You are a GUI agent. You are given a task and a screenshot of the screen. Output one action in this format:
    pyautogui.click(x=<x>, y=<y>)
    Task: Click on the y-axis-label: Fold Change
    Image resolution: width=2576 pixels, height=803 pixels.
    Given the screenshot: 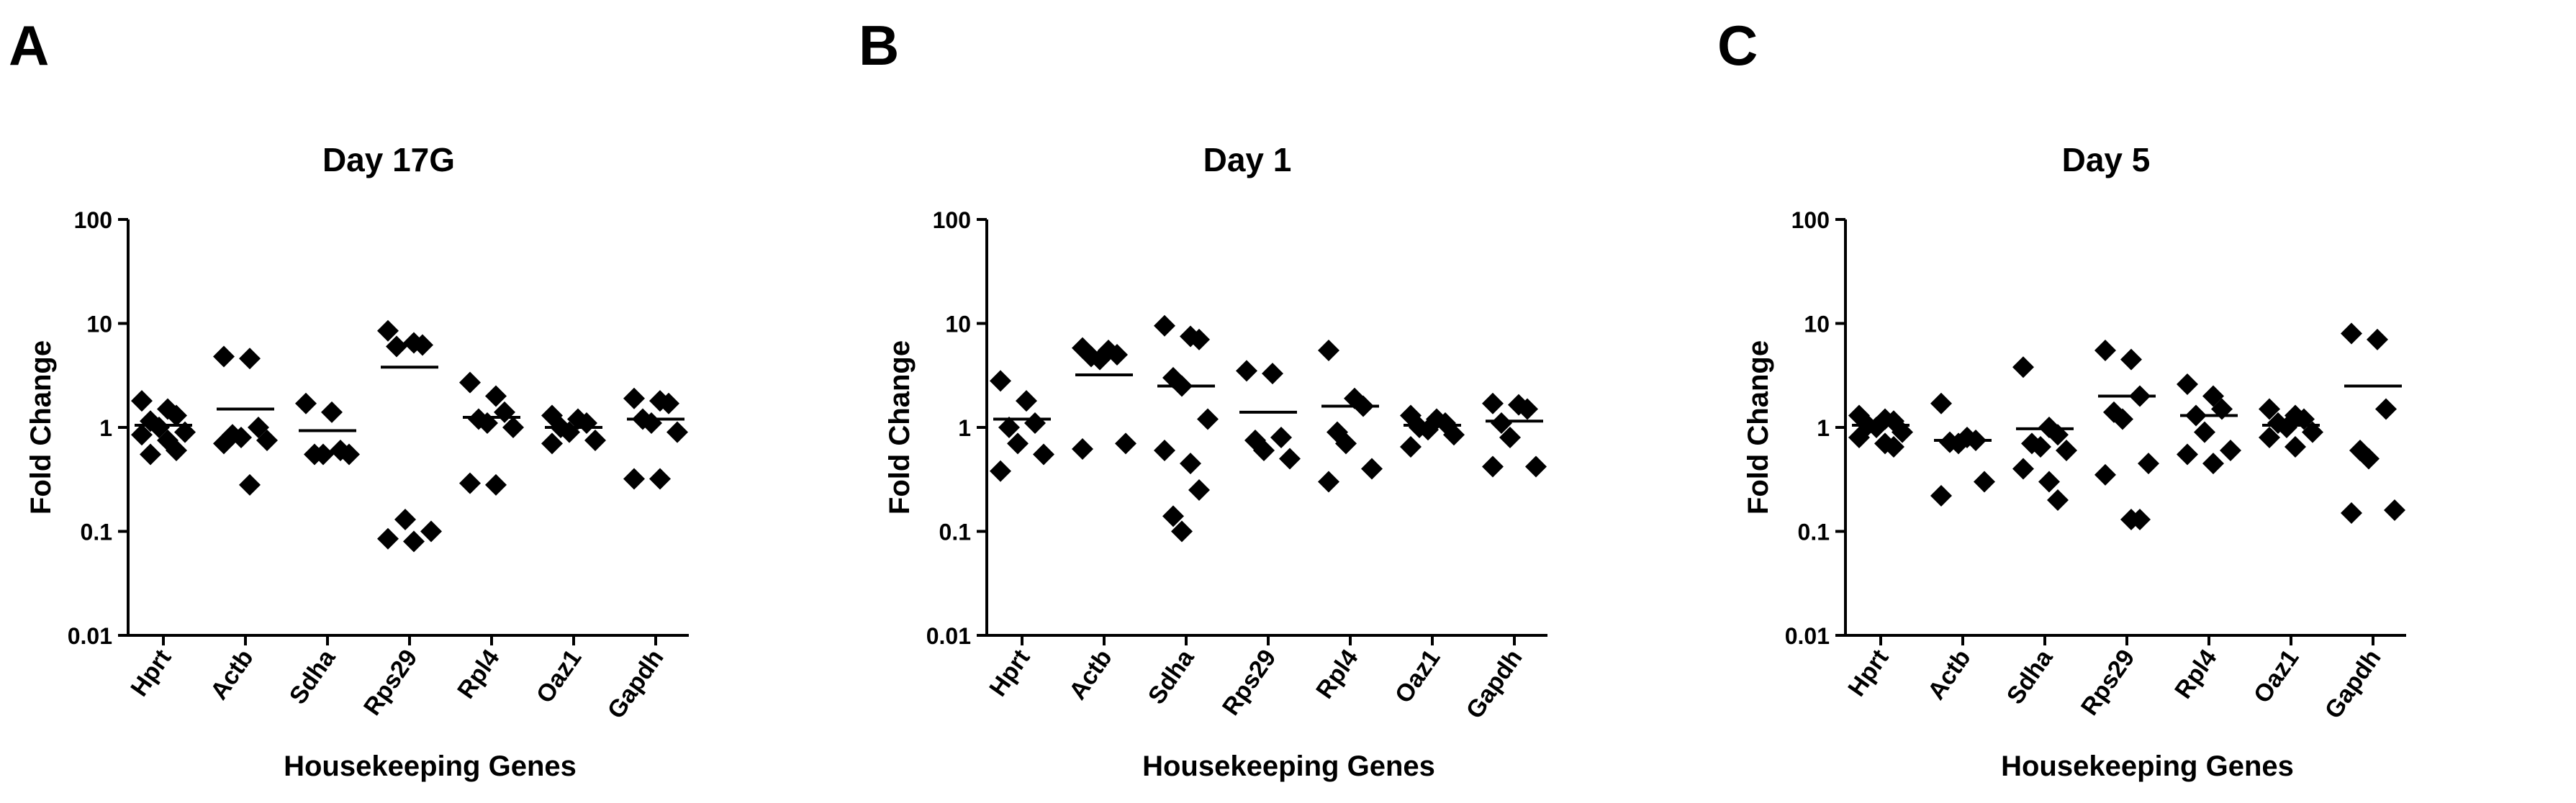 What is the action you would take?
    pyautogui.click(x=1758, y=427)
    